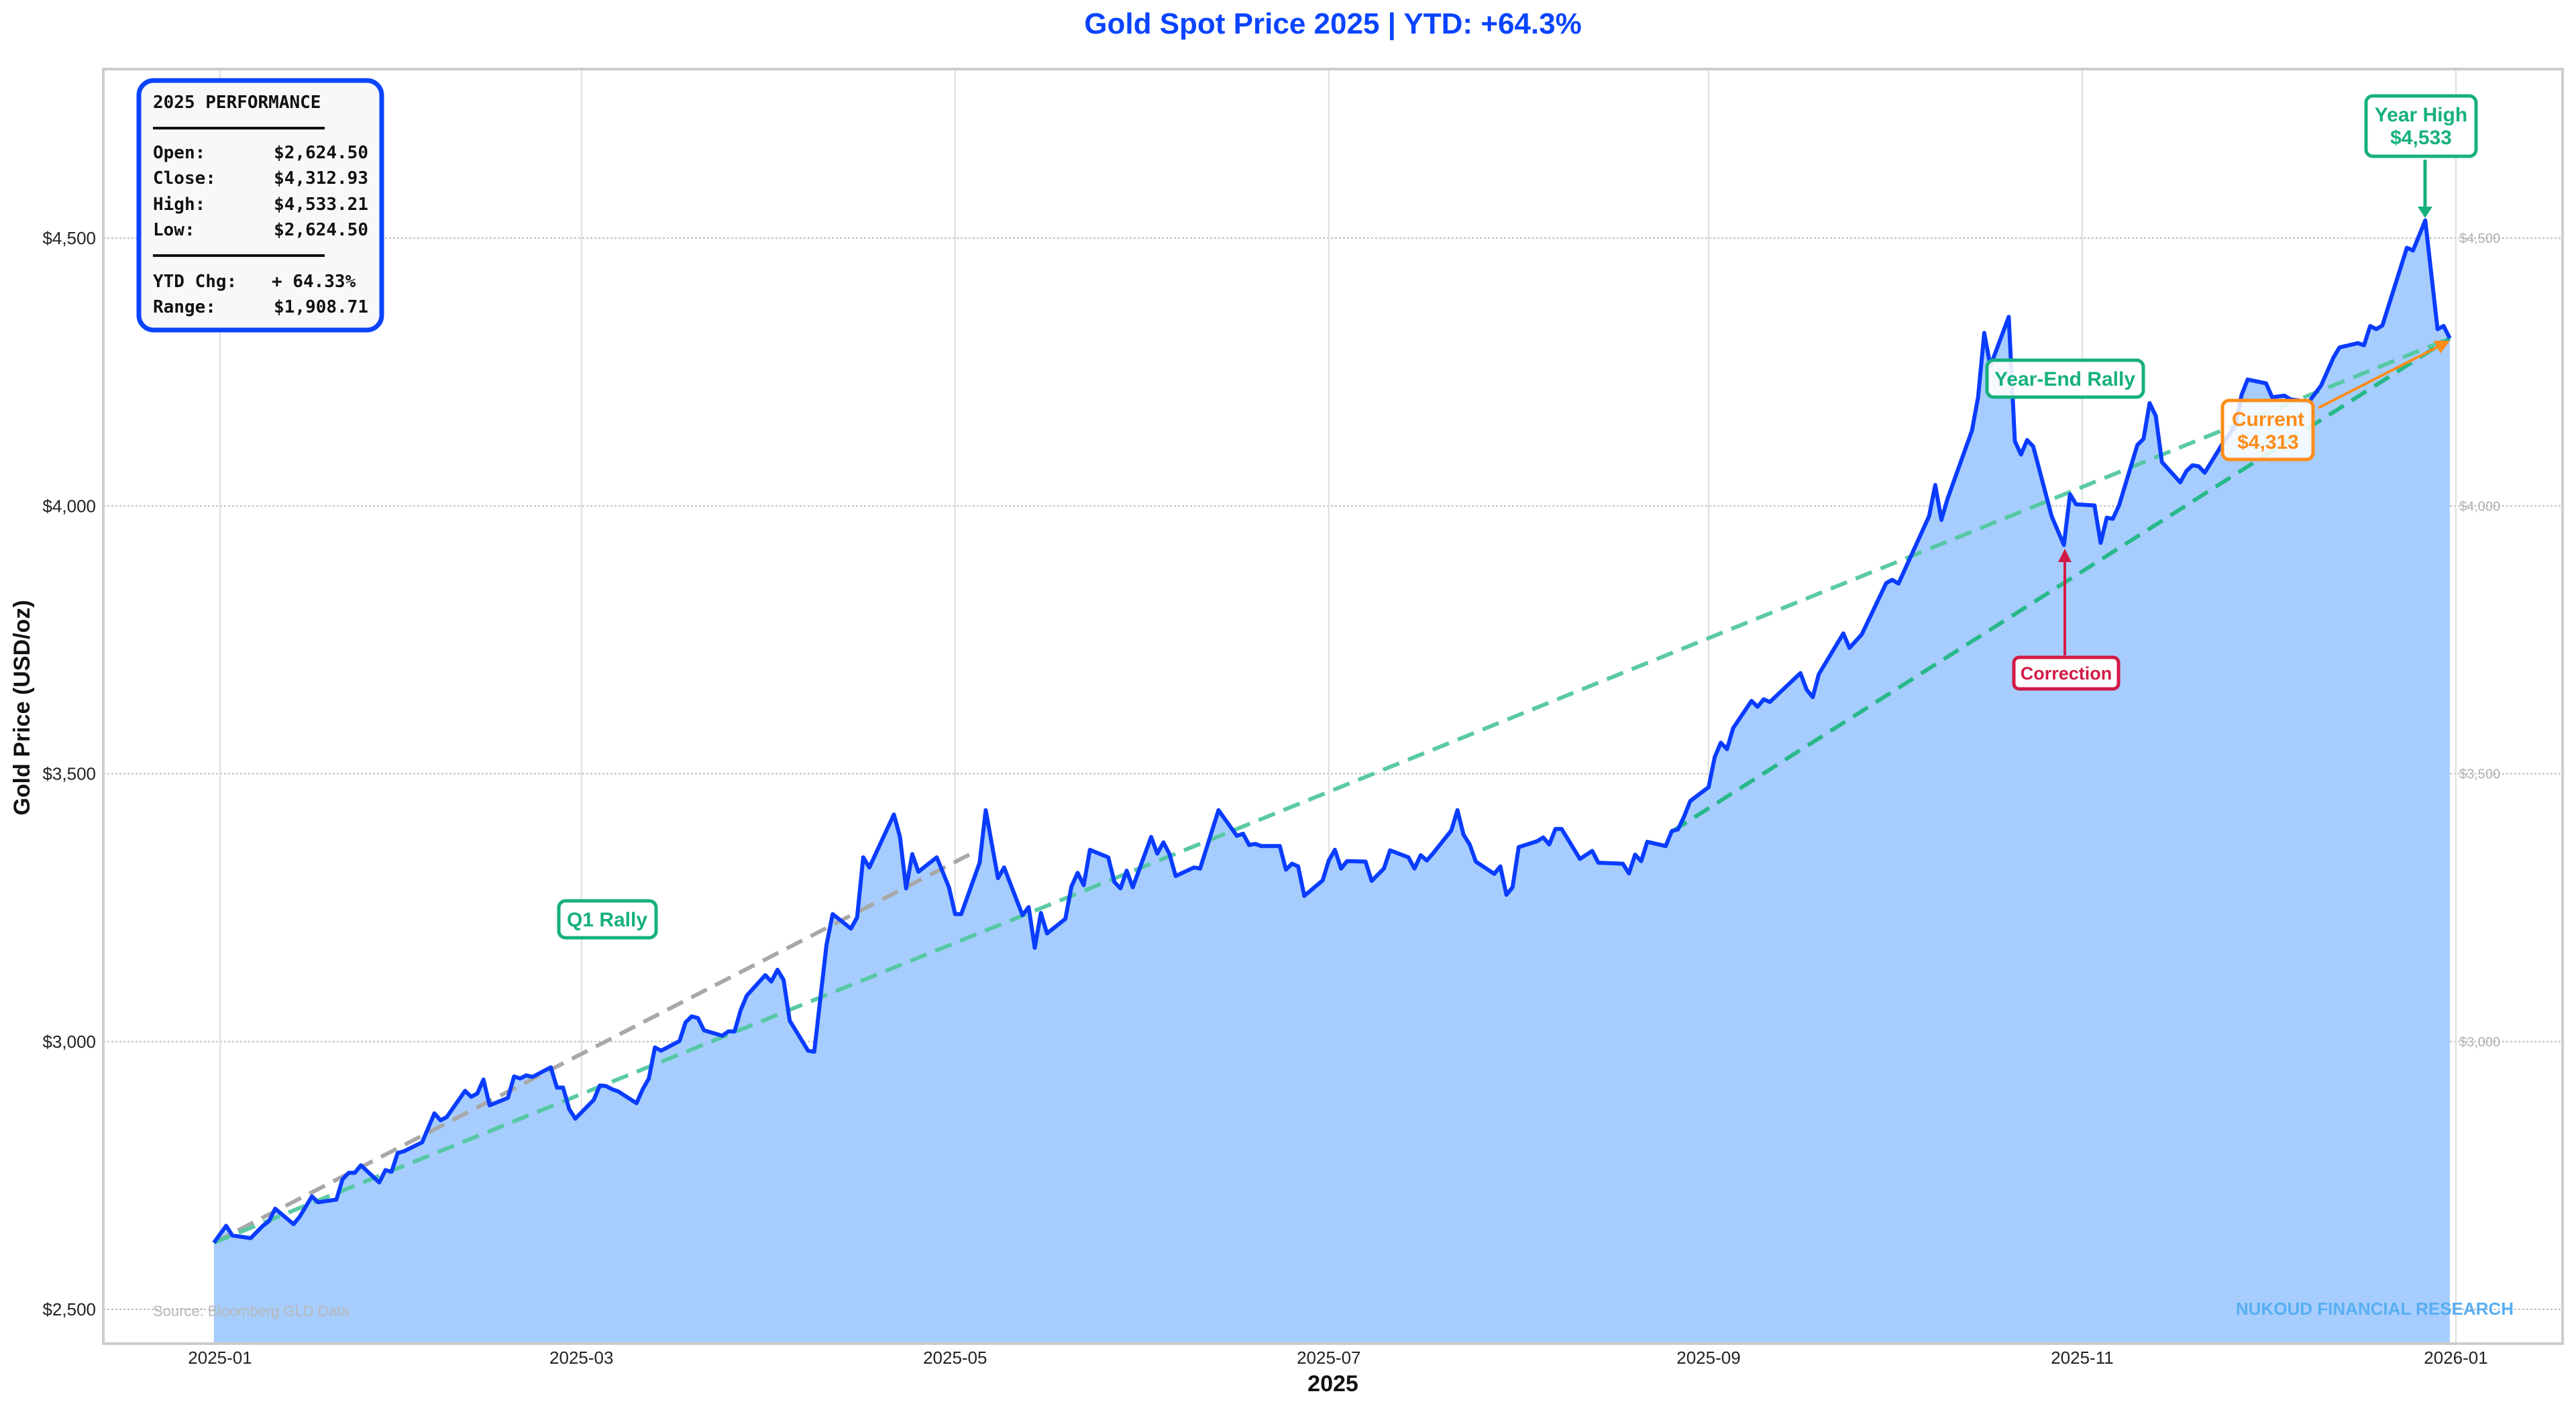  I want to click on right-y-tick-label: $4,500, so click(2479, 239).